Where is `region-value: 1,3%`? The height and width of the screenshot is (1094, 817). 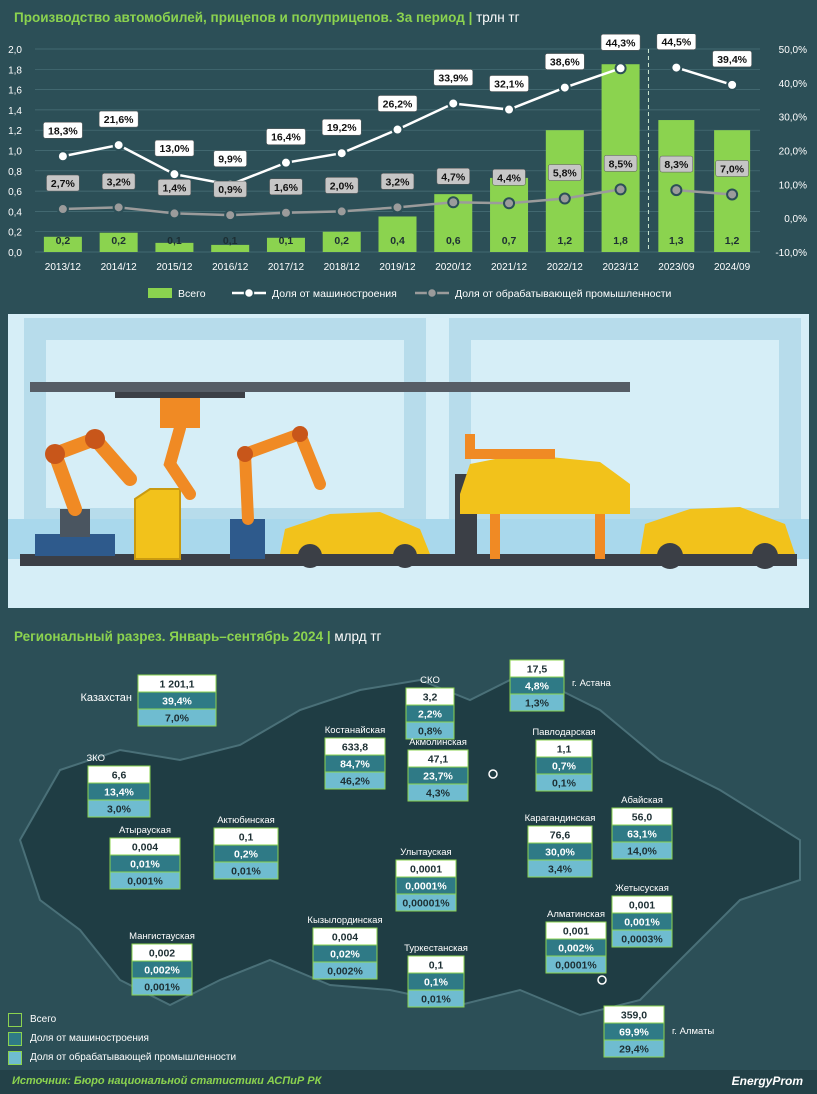 region-value: 1,3% is located at coordinates (537, 704).